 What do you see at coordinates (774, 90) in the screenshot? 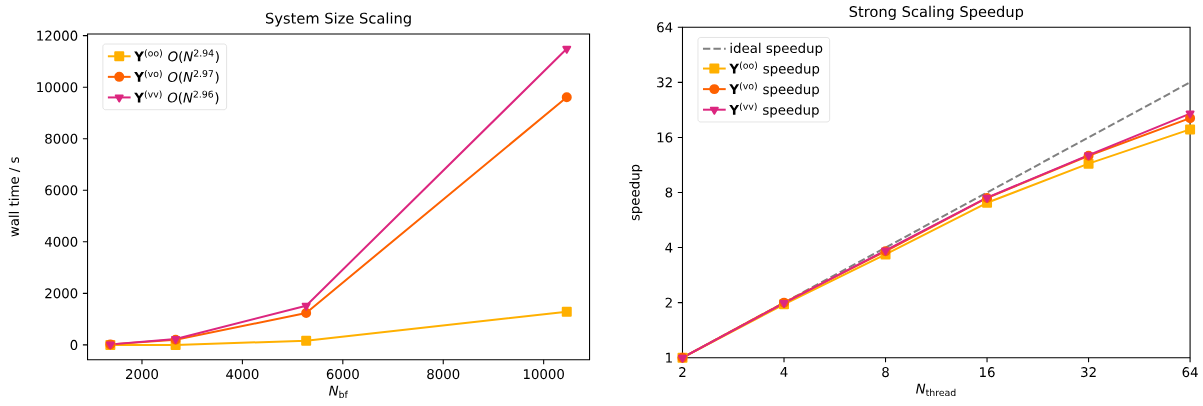
I see `legend-label: Y$^{(vo)}$ speedup` at bounding box center [774, 90].